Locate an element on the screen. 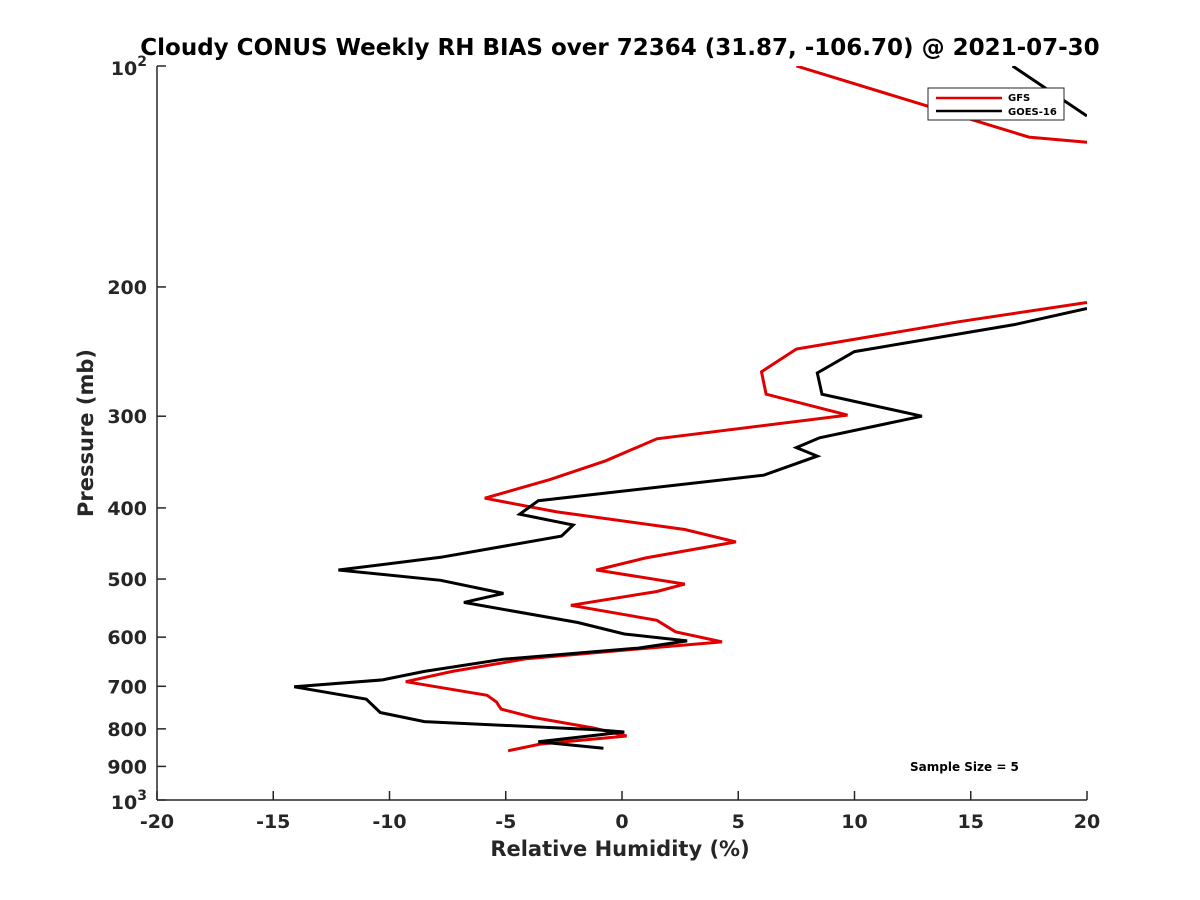 The height and width of the screenshot is (900, 1200). y-tick-label: 200 is located at coordinates (127, 288).